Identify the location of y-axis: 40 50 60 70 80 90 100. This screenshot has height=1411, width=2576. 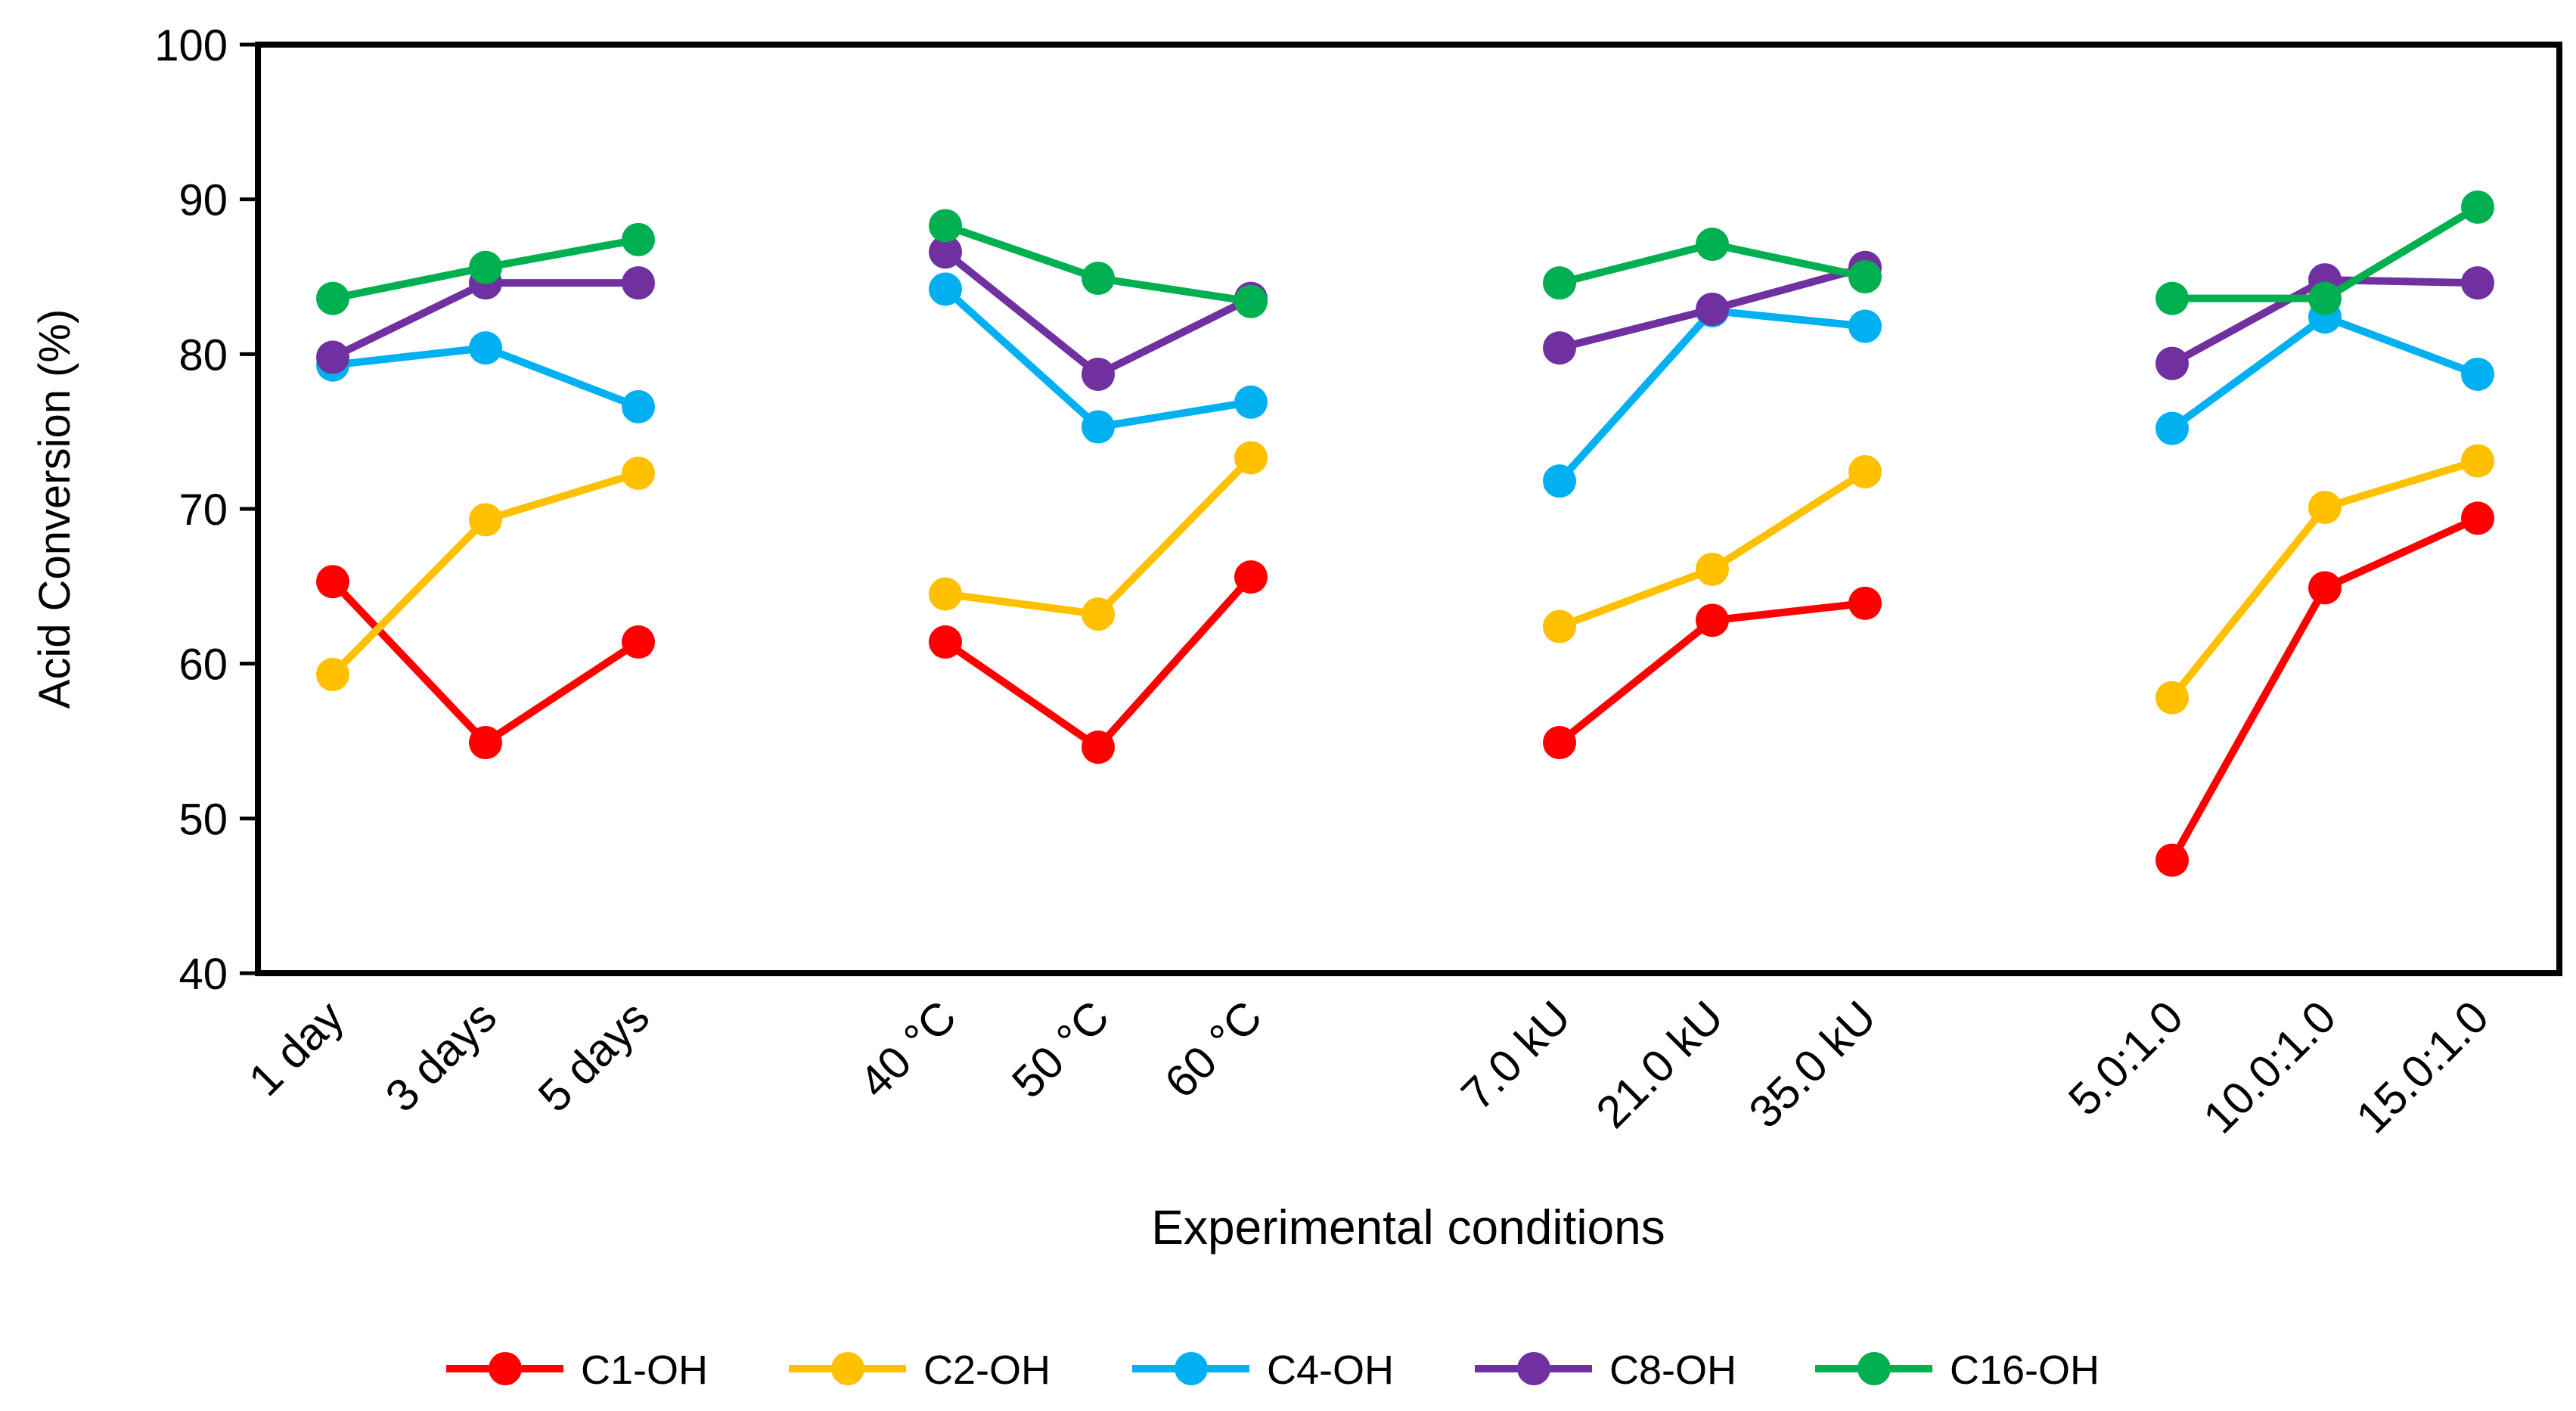
(206, 510).